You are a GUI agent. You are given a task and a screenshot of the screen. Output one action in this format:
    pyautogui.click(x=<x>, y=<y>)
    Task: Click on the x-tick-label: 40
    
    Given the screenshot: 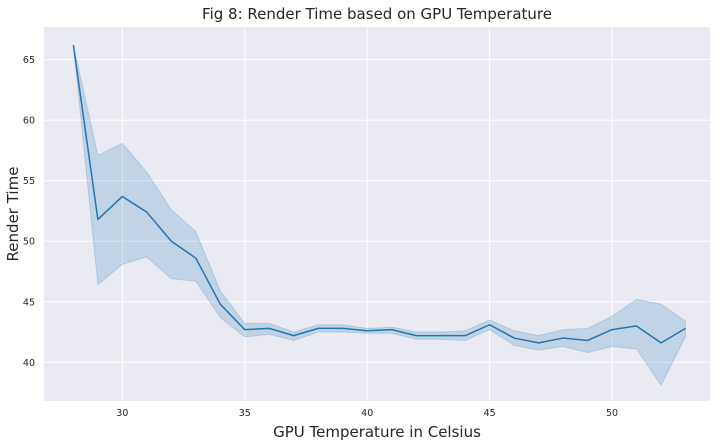 What is the action you would take?
    pyautogui.click(x=367, y=413)
    